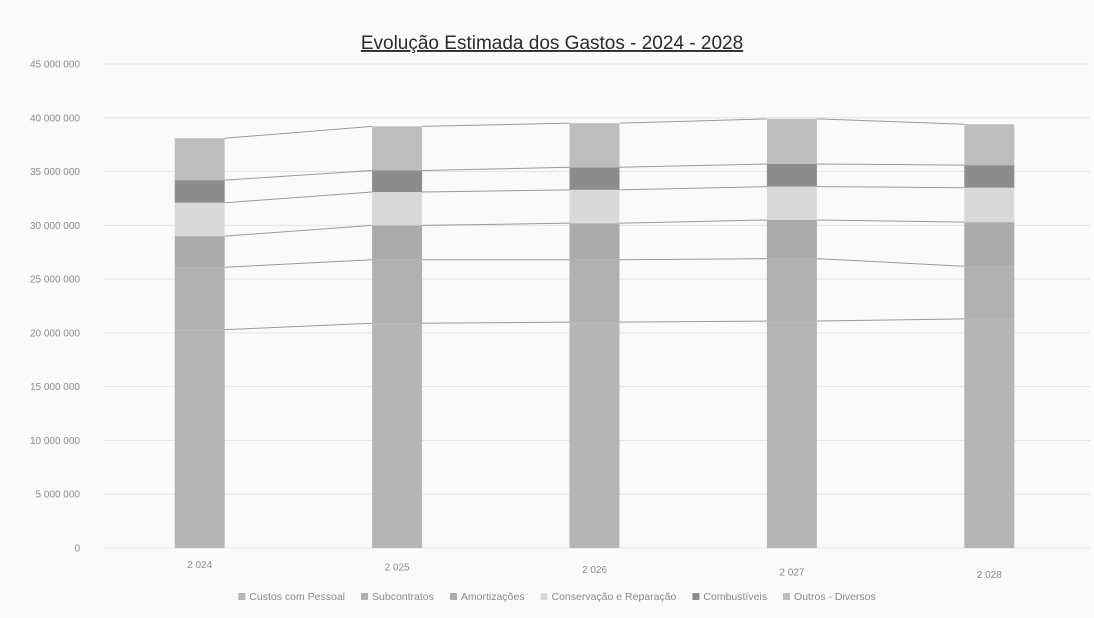 The width and height of the screenshot is (1094, 618). What do you see at coordinates (613, 597) in the screenshot?
I see `legend-label: Conservação e Reparação` at bounding box center [613, 597].